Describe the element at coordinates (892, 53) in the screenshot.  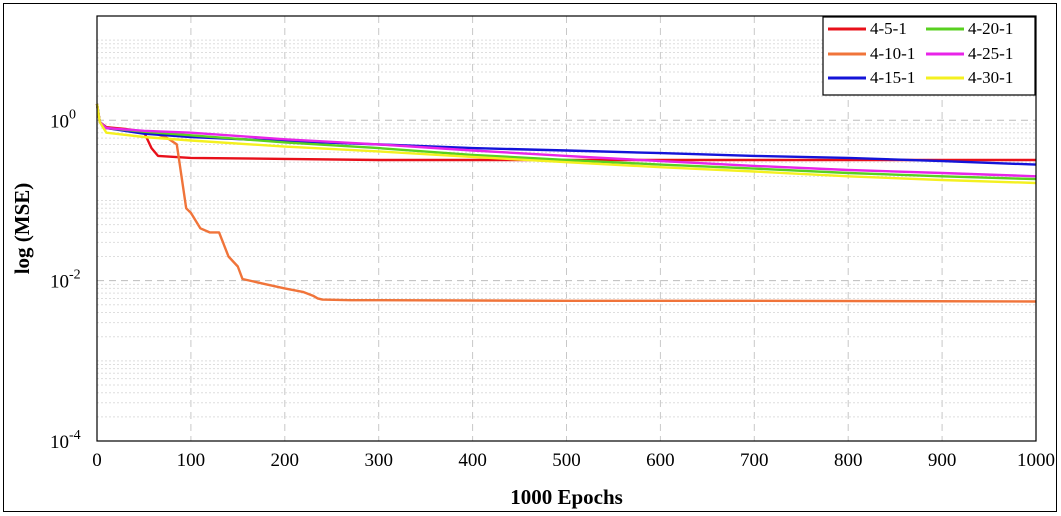
I see `legend-label: 4-10-1` at that location.